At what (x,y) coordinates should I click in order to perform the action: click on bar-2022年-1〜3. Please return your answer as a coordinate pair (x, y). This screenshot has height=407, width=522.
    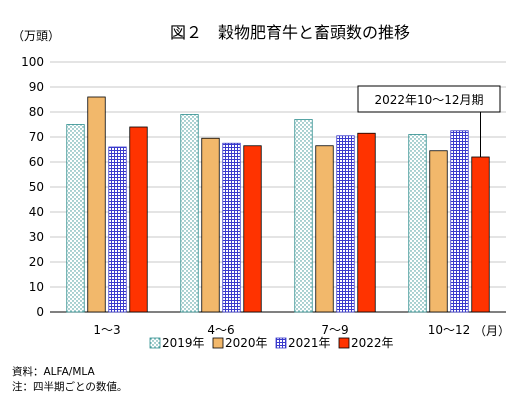
    Looking at the image, I should click on (138, 219).